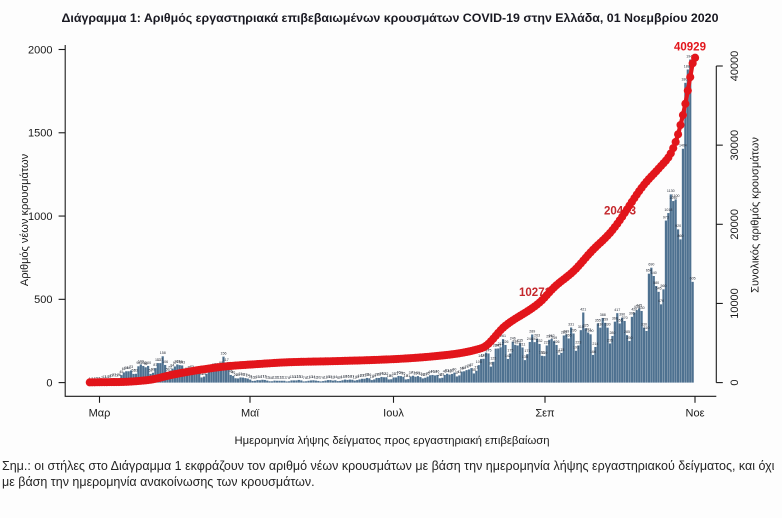  Describe the element at coordinates (250, 414) in the screenshot. I see `svg-text: Μαϊ` at that location.